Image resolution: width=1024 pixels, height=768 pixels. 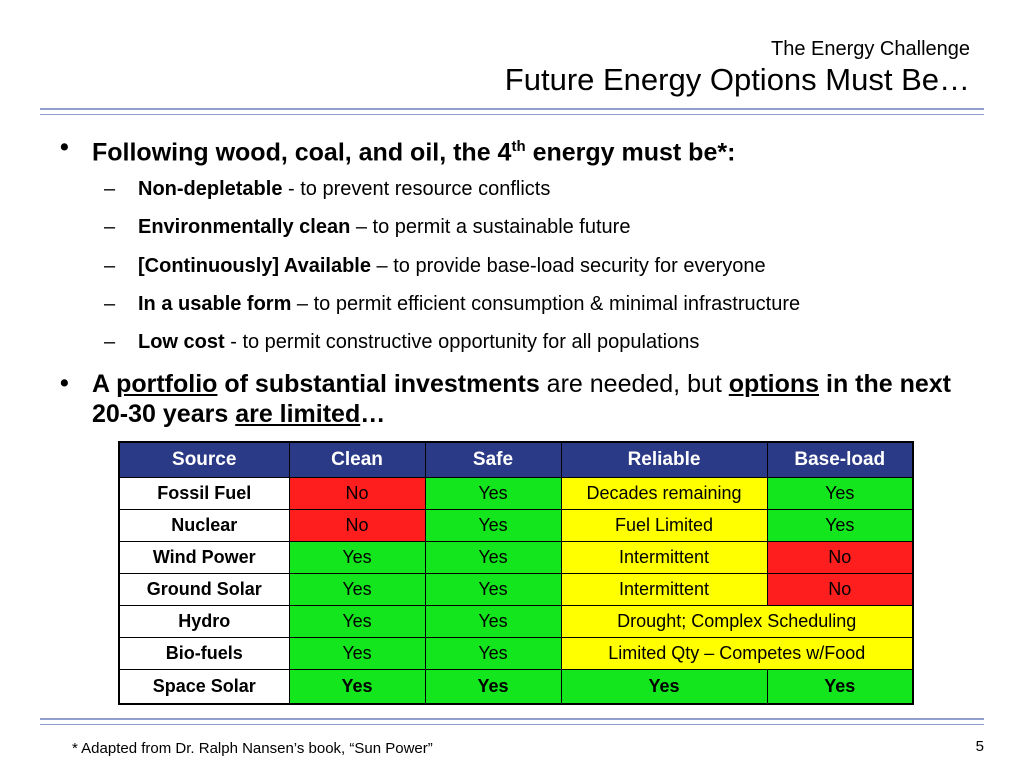 What do you see at coordinates (204, 493) in the screenshot?
I see `source-cell: Fossil Fuel` at bounding box center [204, 493].